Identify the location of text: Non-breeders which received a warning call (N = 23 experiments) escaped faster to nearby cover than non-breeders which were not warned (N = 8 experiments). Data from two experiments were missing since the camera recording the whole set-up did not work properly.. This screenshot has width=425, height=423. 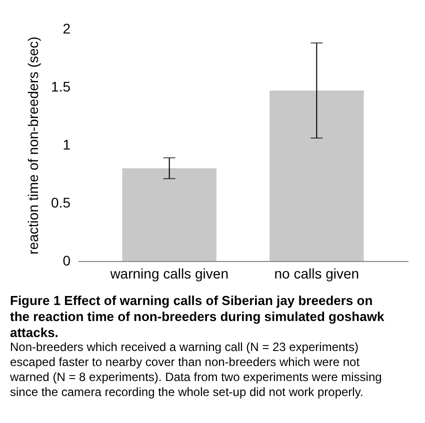
(195, 369).